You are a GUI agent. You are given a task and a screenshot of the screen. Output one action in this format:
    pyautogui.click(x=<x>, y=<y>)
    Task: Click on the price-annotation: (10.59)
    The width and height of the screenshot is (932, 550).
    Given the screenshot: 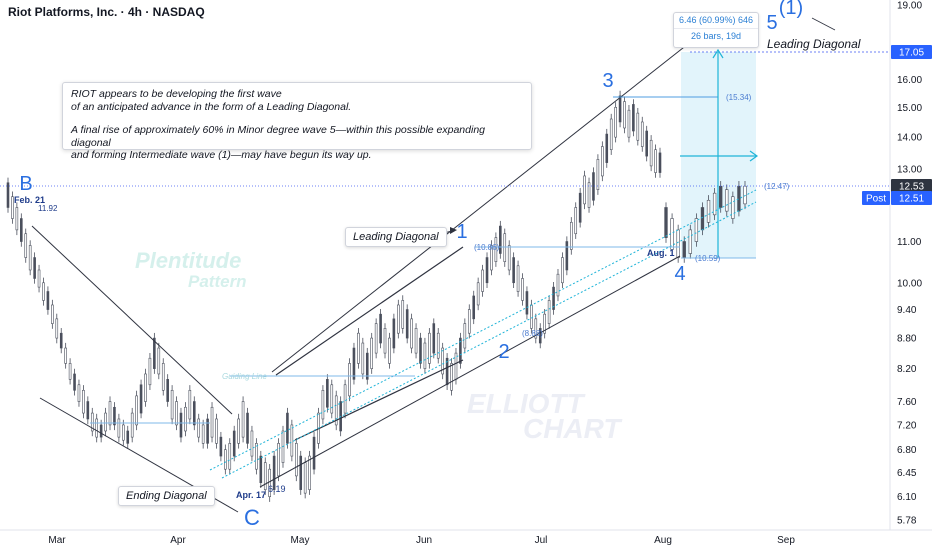 What is the action you would take?
    pyautogui.click(x=708, y=258)
    